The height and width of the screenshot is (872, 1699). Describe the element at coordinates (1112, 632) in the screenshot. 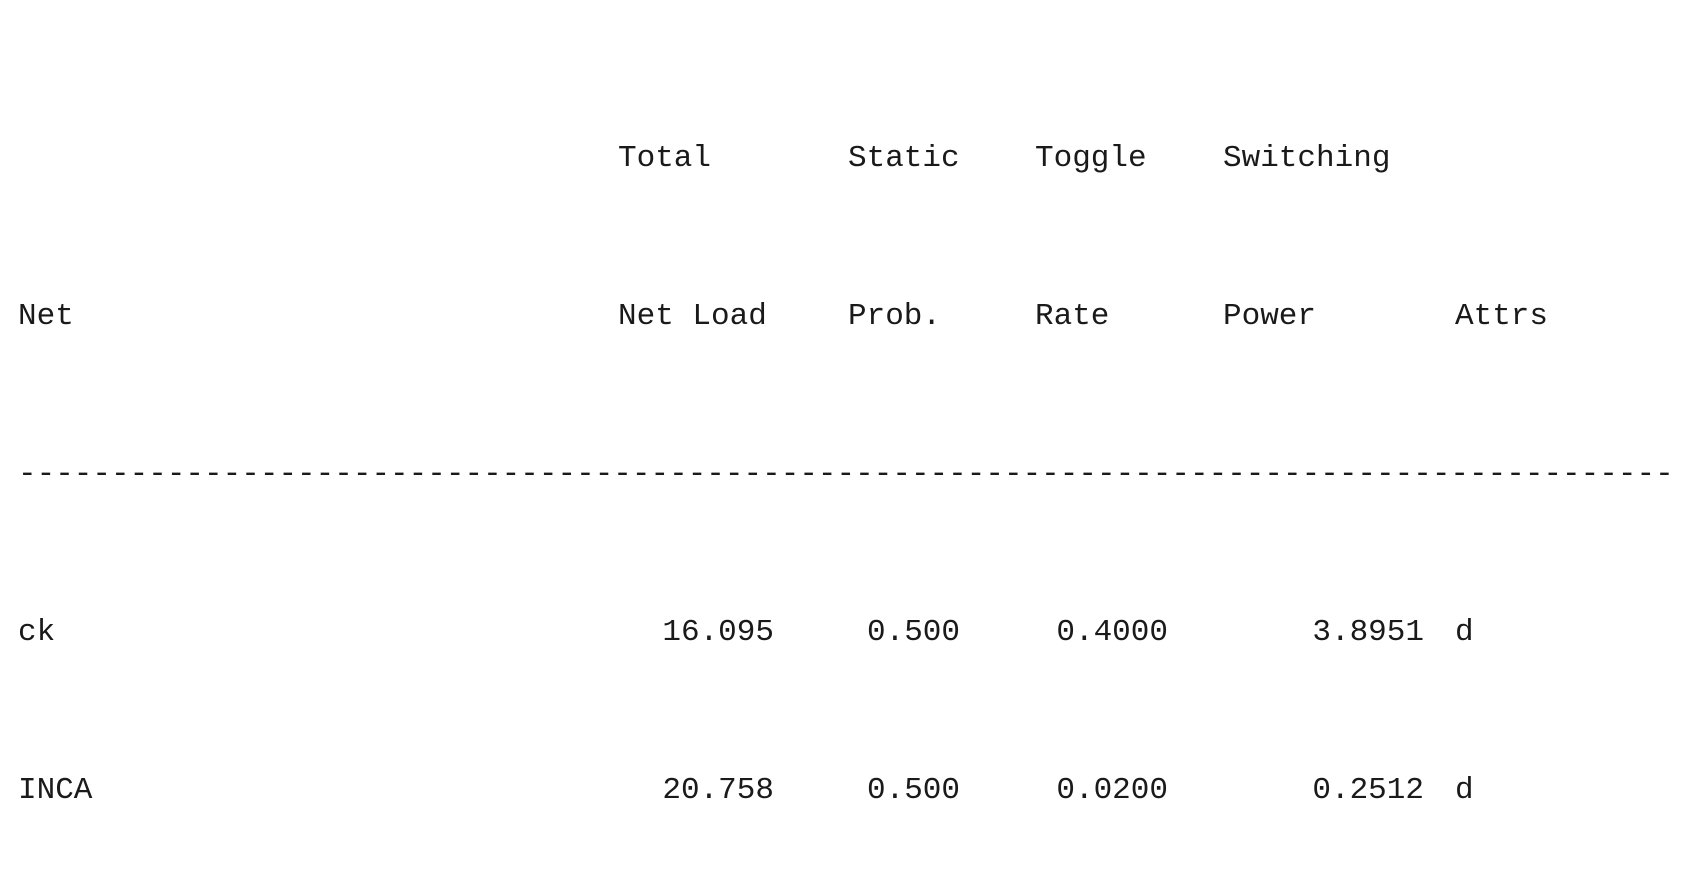

I see `toggle-rate: 0.4000` at that location.